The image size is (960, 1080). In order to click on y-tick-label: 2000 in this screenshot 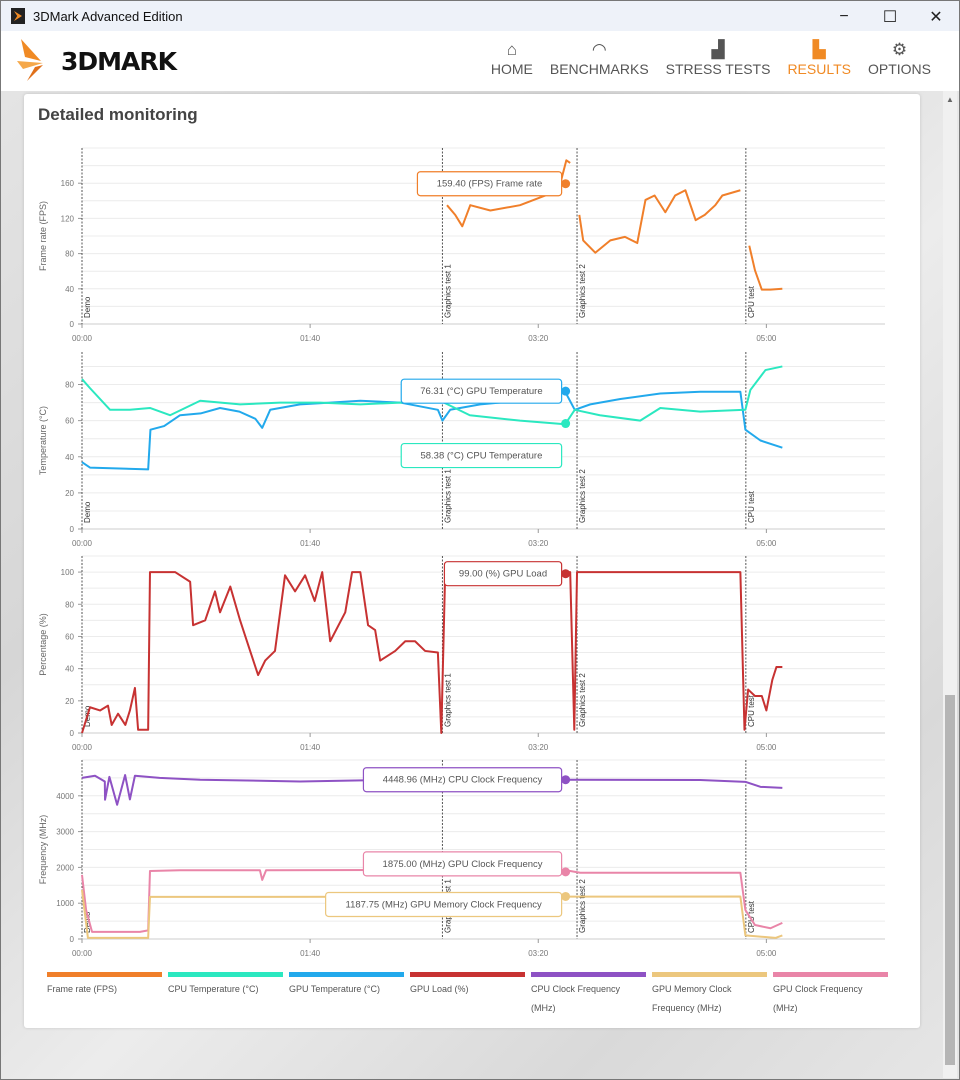, I will do `click(65, 867)`.